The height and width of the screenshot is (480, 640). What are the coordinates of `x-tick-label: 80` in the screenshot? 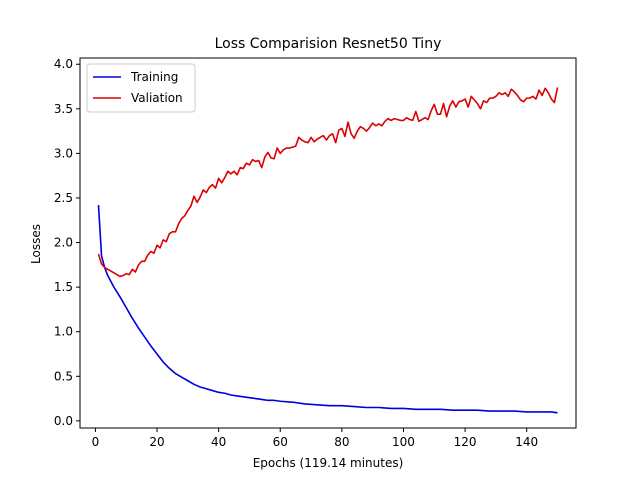 It's located at (341, 442).